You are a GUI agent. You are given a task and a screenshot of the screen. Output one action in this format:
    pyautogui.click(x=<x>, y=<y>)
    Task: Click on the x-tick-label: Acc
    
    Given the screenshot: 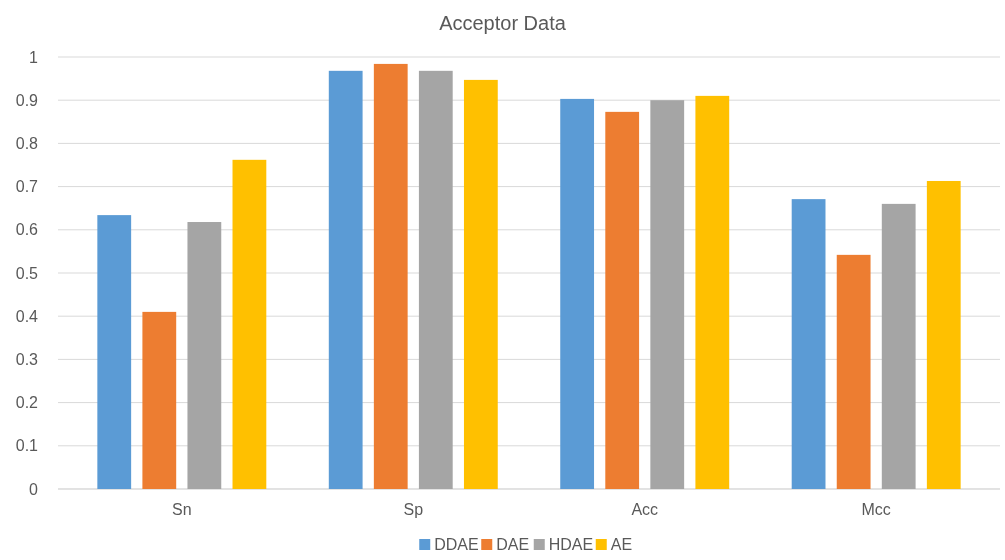 What is the action you would take?
    pyautogui.click(x=645, y=509)
    